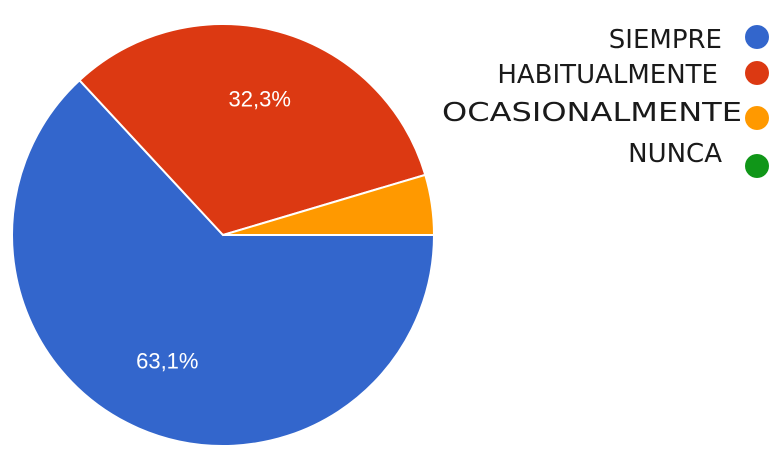  What do you see at coordinates (757, 73) in the screenshot?
I see `legend-swatch-habitualmente` at bounding box center [757, 73].